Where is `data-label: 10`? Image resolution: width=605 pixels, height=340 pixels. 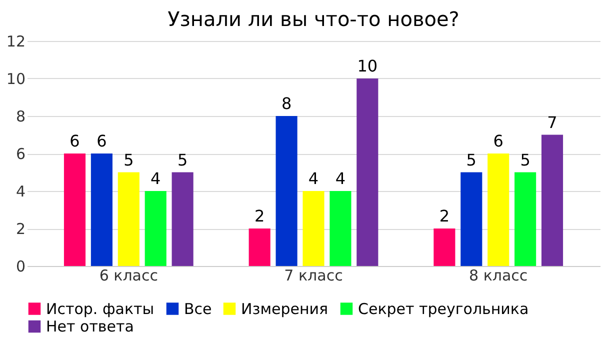 data-label: 10 is located at coordinates (367, 66).